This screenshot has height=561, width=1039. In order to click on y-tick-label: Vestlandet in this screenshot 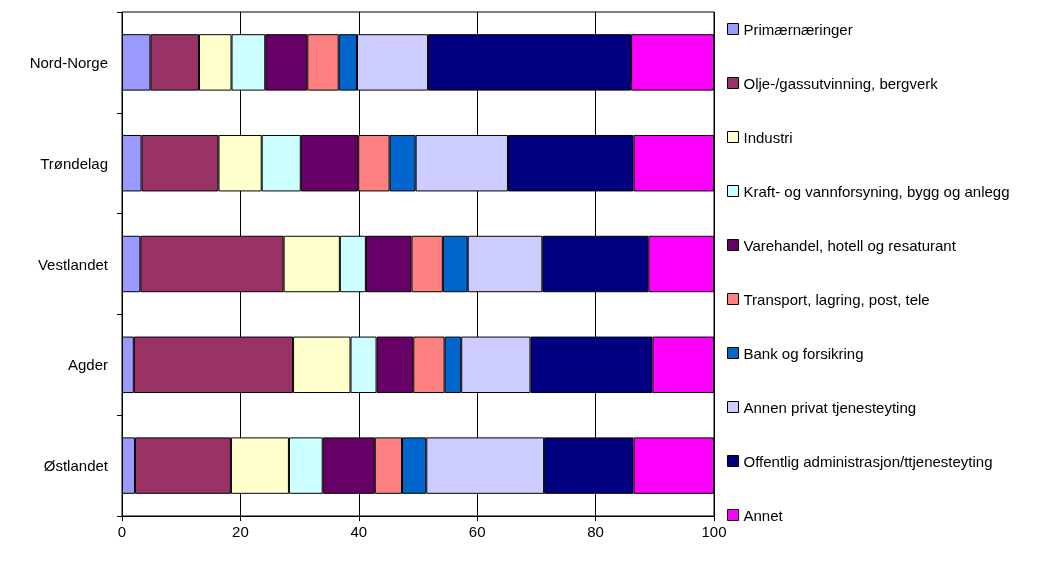, I will do `click(73, 264)`.